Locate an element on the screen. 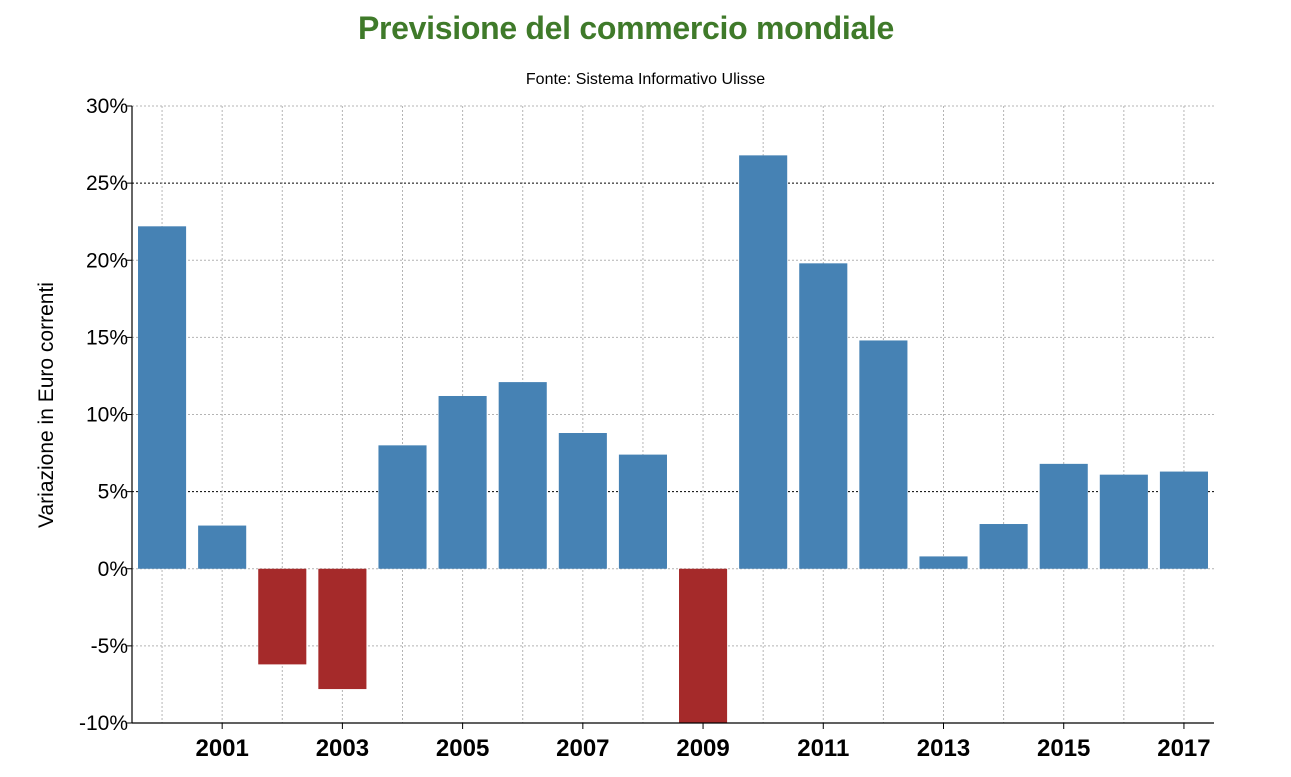 The image size is (1291, 777). bar-2013 is located at coordinates (943, 562).